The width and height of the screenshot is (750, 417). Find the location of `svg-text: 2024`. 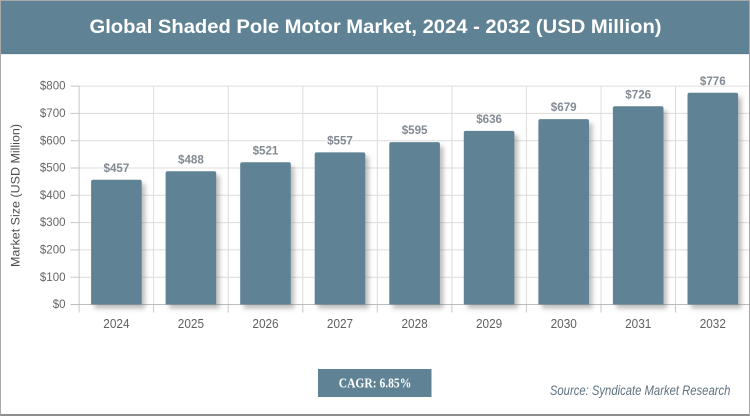

svg-text: 2024 is located at coordinates (116, 323).